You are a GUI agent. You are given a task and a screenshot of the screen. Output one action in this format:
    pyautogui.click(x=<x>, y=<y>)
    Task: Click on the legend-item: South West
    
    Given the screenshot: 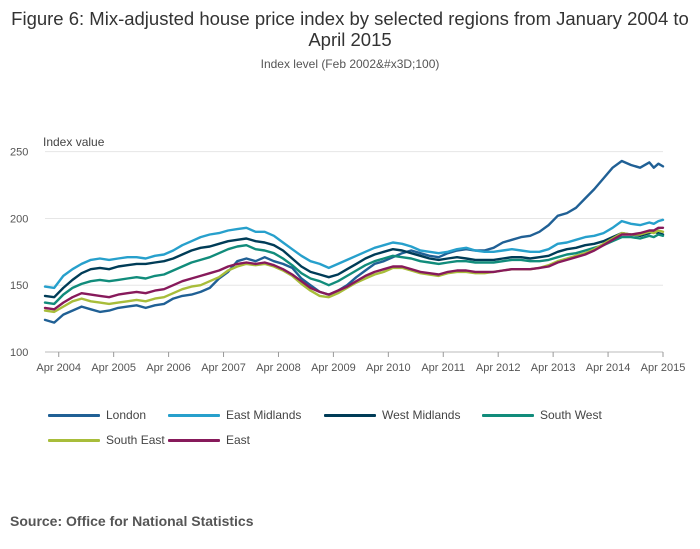 What is the action you would take?
    pyautogui.click(x=542, y=415)
    